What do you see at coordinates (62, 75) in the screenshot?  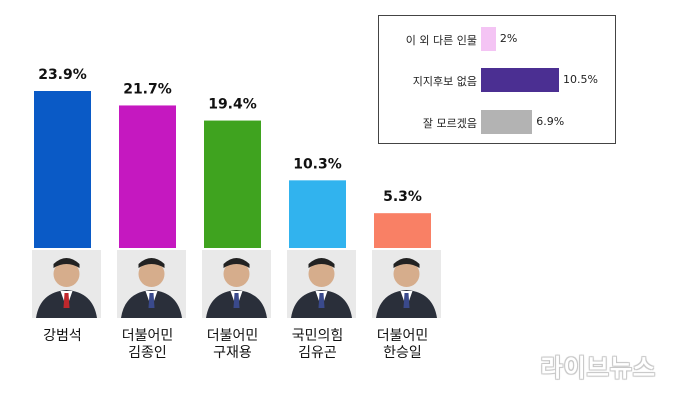 I see `bar-value-label: 23.9%` at bounding box center [62, 75].